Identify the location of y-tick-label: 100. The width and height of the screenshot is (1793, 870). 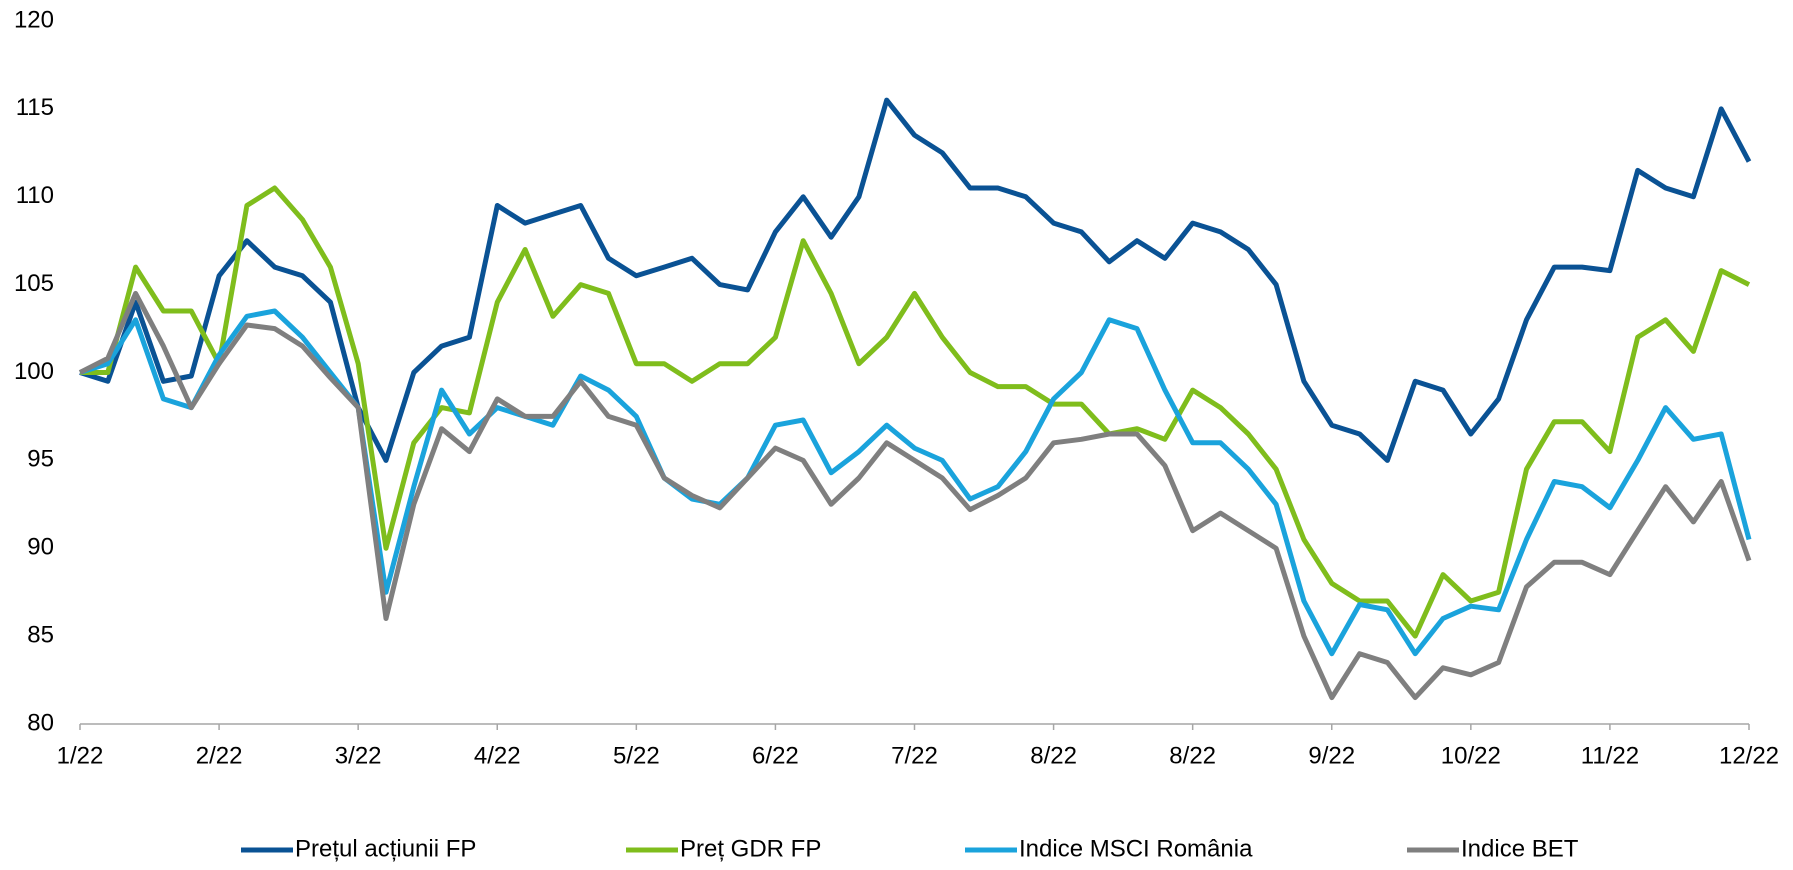
(34, 371).